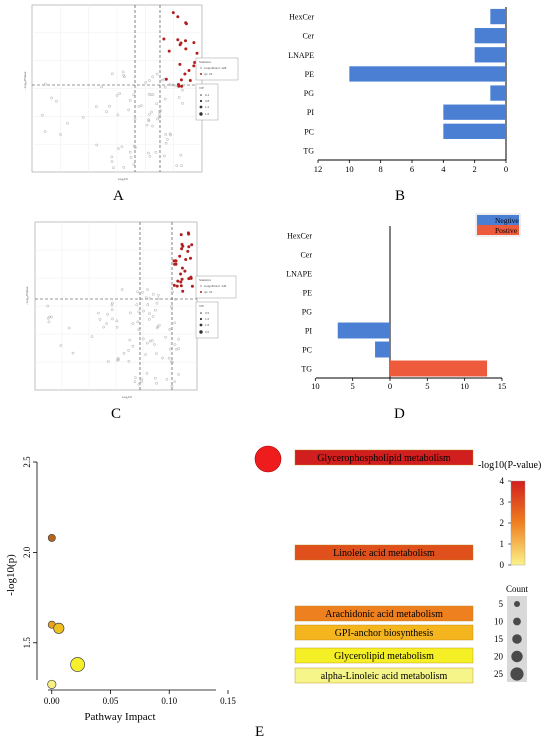  I want to click on panel-b-tick-label: 10, so click(349, 169).